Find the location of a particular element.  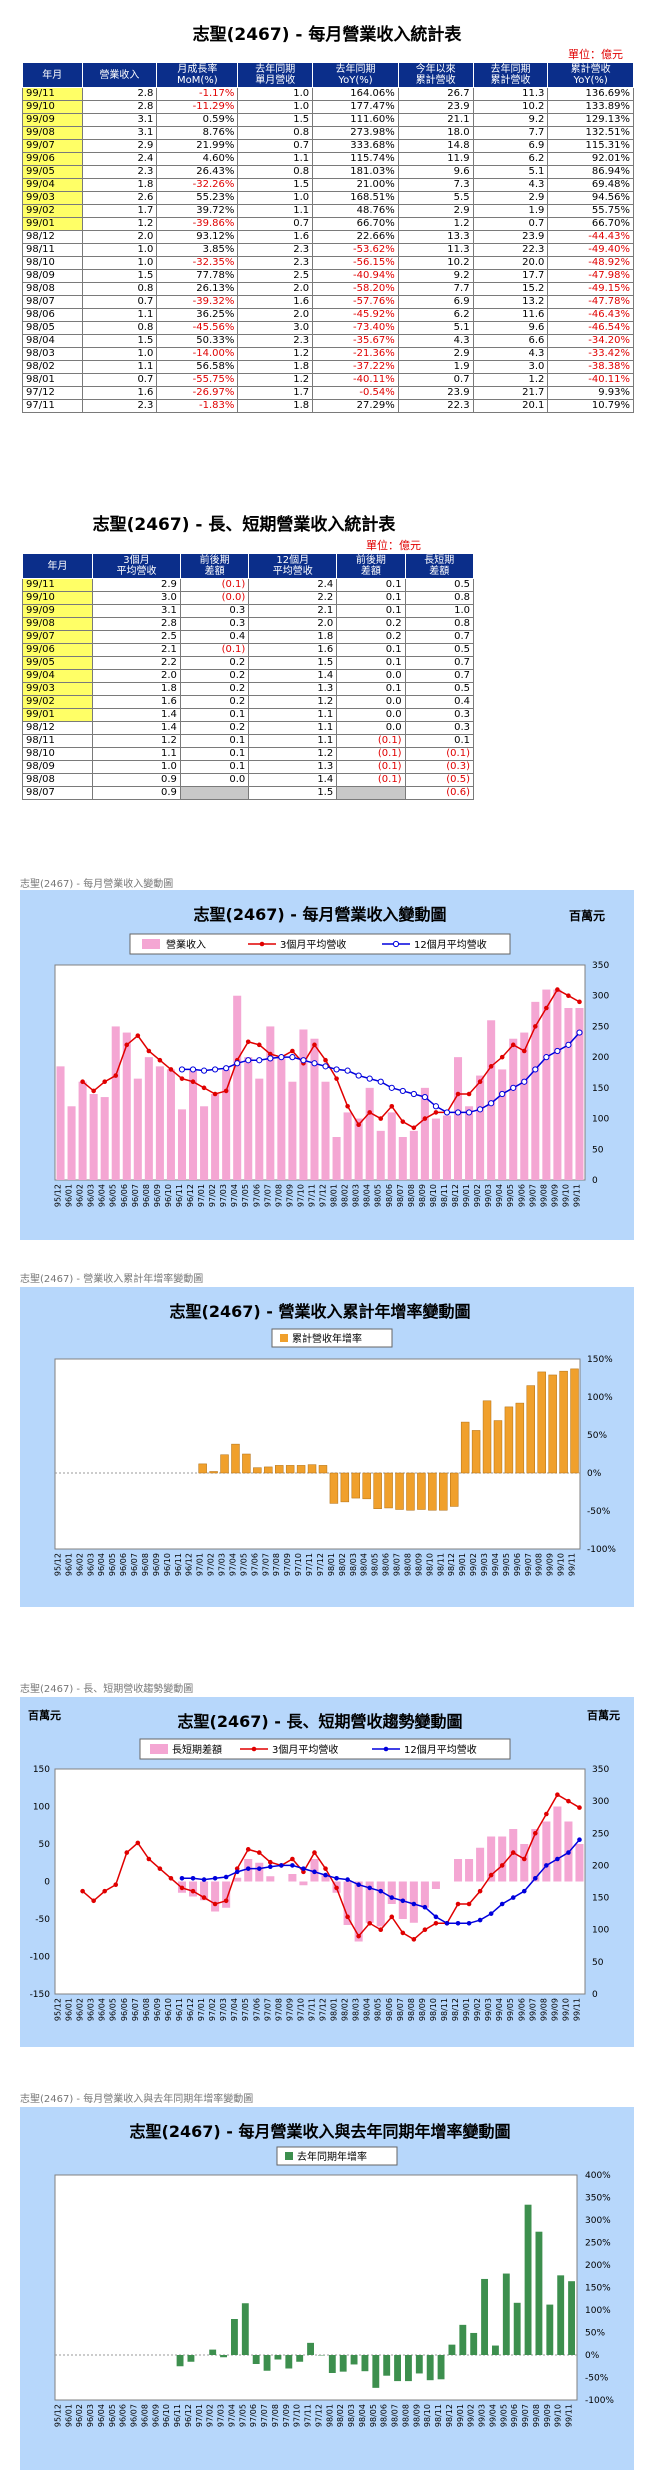

x-tick-label: 97/09 is located at coordinates (287, 1564).